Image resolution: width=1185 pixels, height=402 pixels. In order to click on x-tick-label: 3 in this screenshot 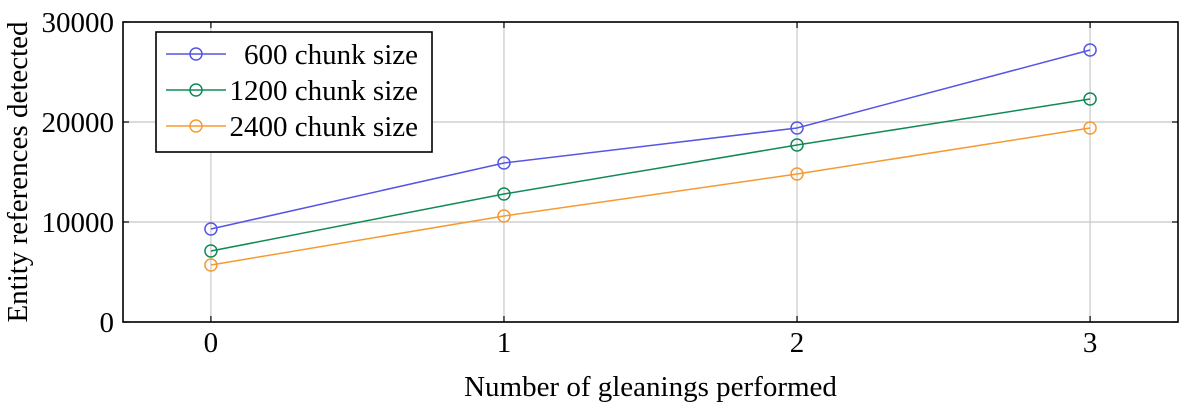, I will do `click(1090, 343)`.